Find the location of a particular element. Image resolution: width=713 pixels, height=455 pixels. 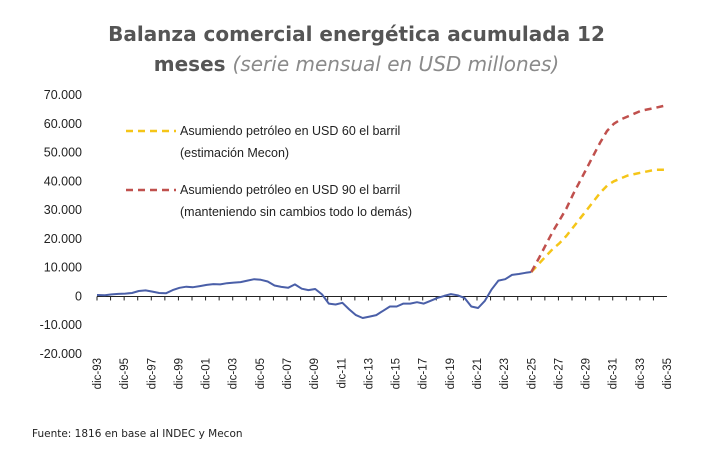

y-tick-label: 60.000 is located at coordinates (63, 124).